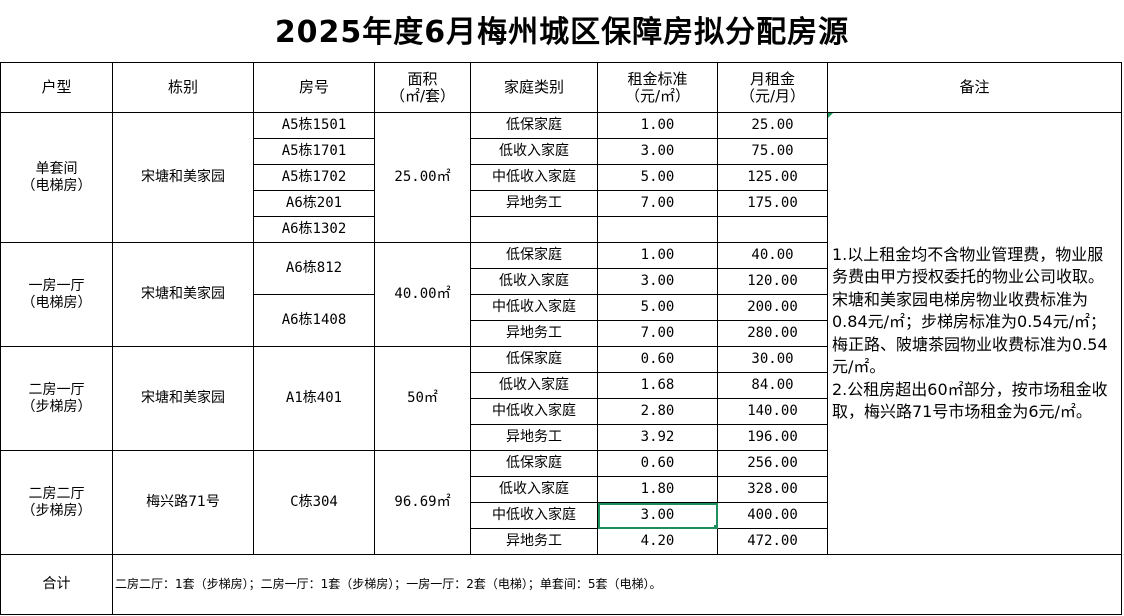  I want to click on rent-rate-cell: 4.20, so click(657, 541).